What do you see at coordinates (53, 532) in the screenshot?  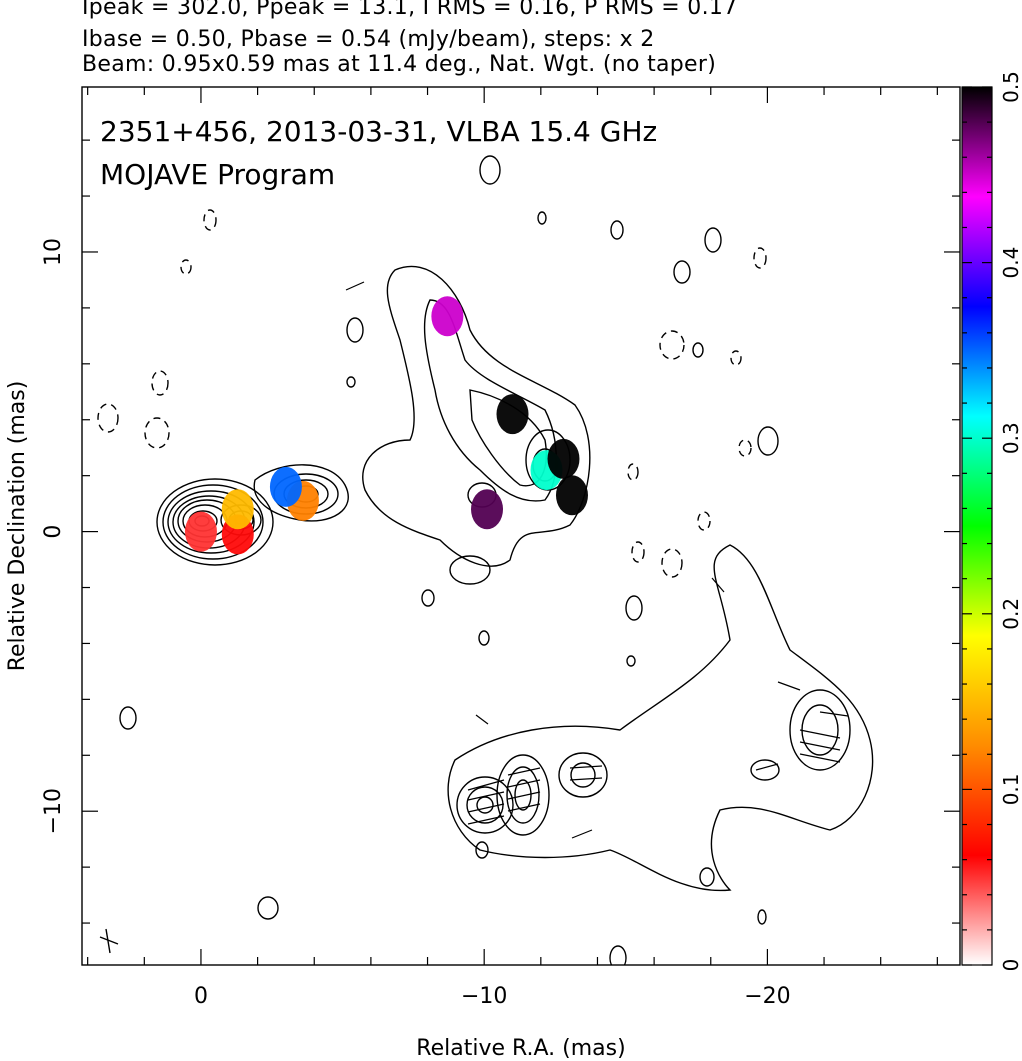 I see `y-tick-label-1: 0` at bounding box center [53, 532].